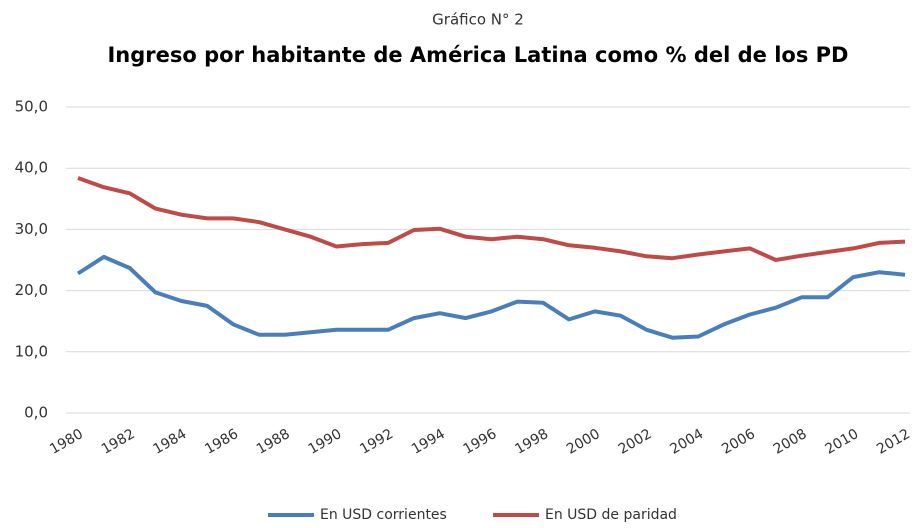  I want to click on x-tick-label: 2006, so click(738, 442).